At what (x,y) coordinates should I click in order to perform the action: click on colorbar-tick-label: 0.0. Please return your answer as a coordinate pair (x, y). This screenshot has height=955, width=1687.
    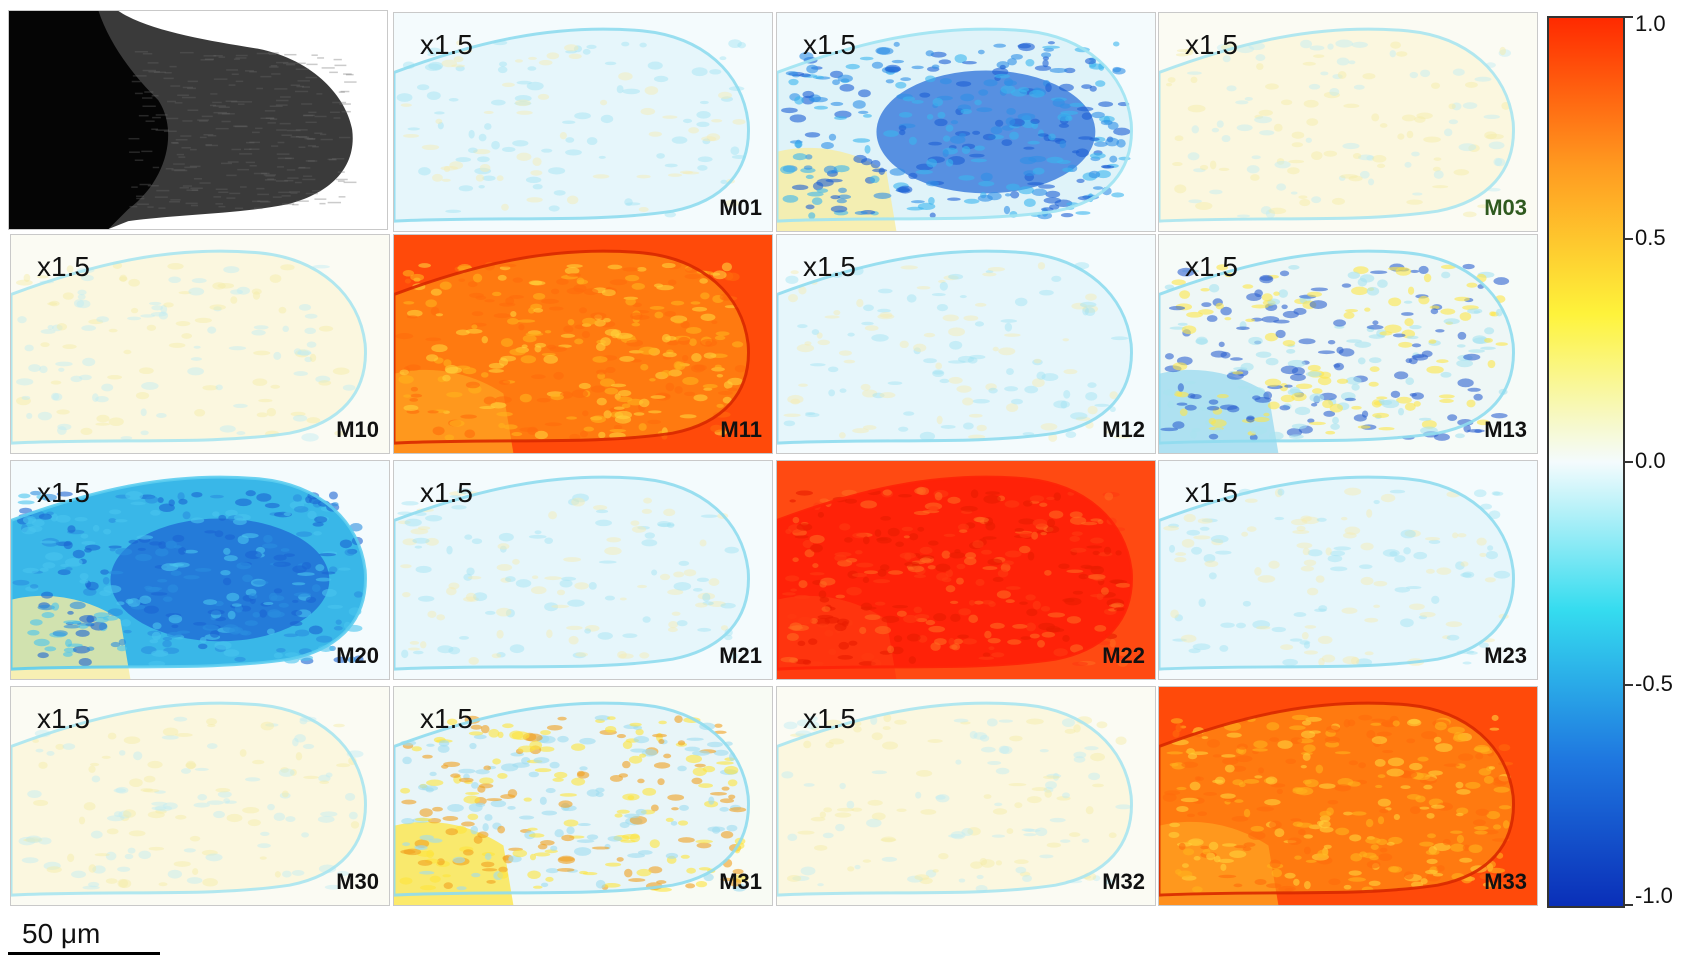
    Looking at the image, I should click on (1650, 460).